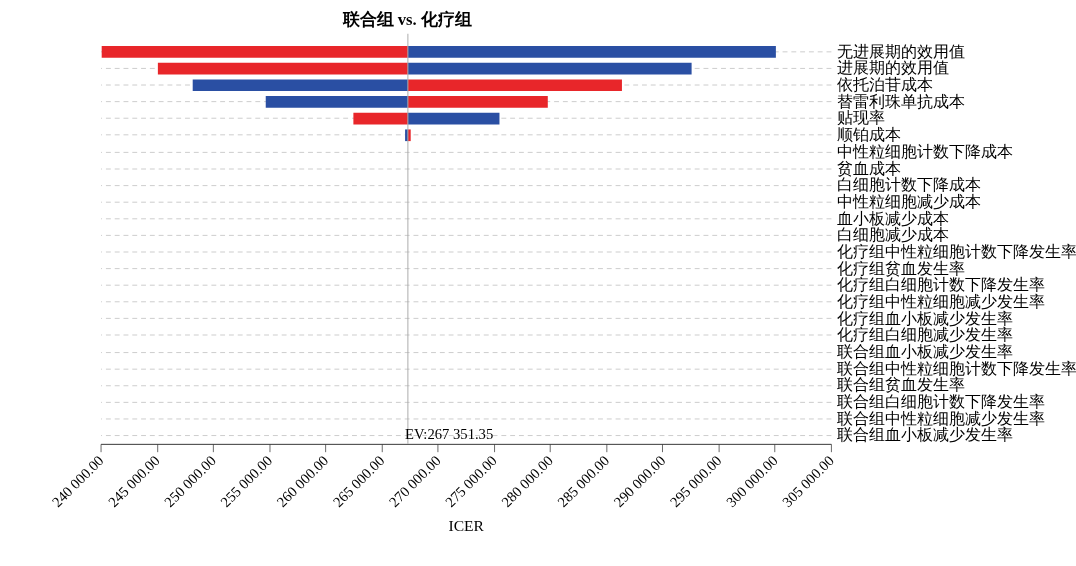 This screenshot has width=1076, height=566. Describe the element at coordinates (941, 418) in the screenshot. I see `y-tick-label: 联合组中性粒细胞减少发生率` at that location.